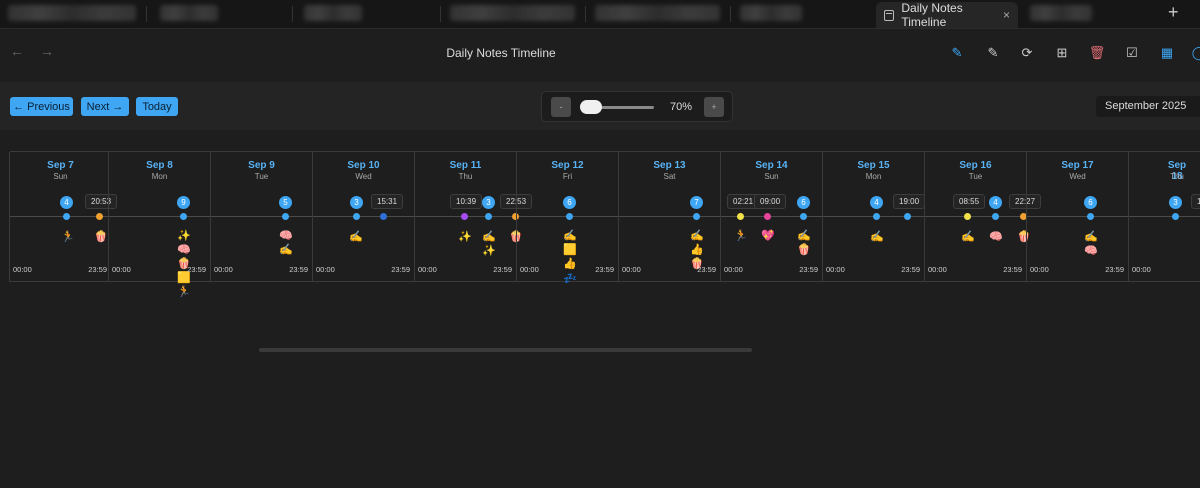  Describe the element at coordinates (184, 264) in the screenshot. I see `popcorn-icon: 🍿` at that location.